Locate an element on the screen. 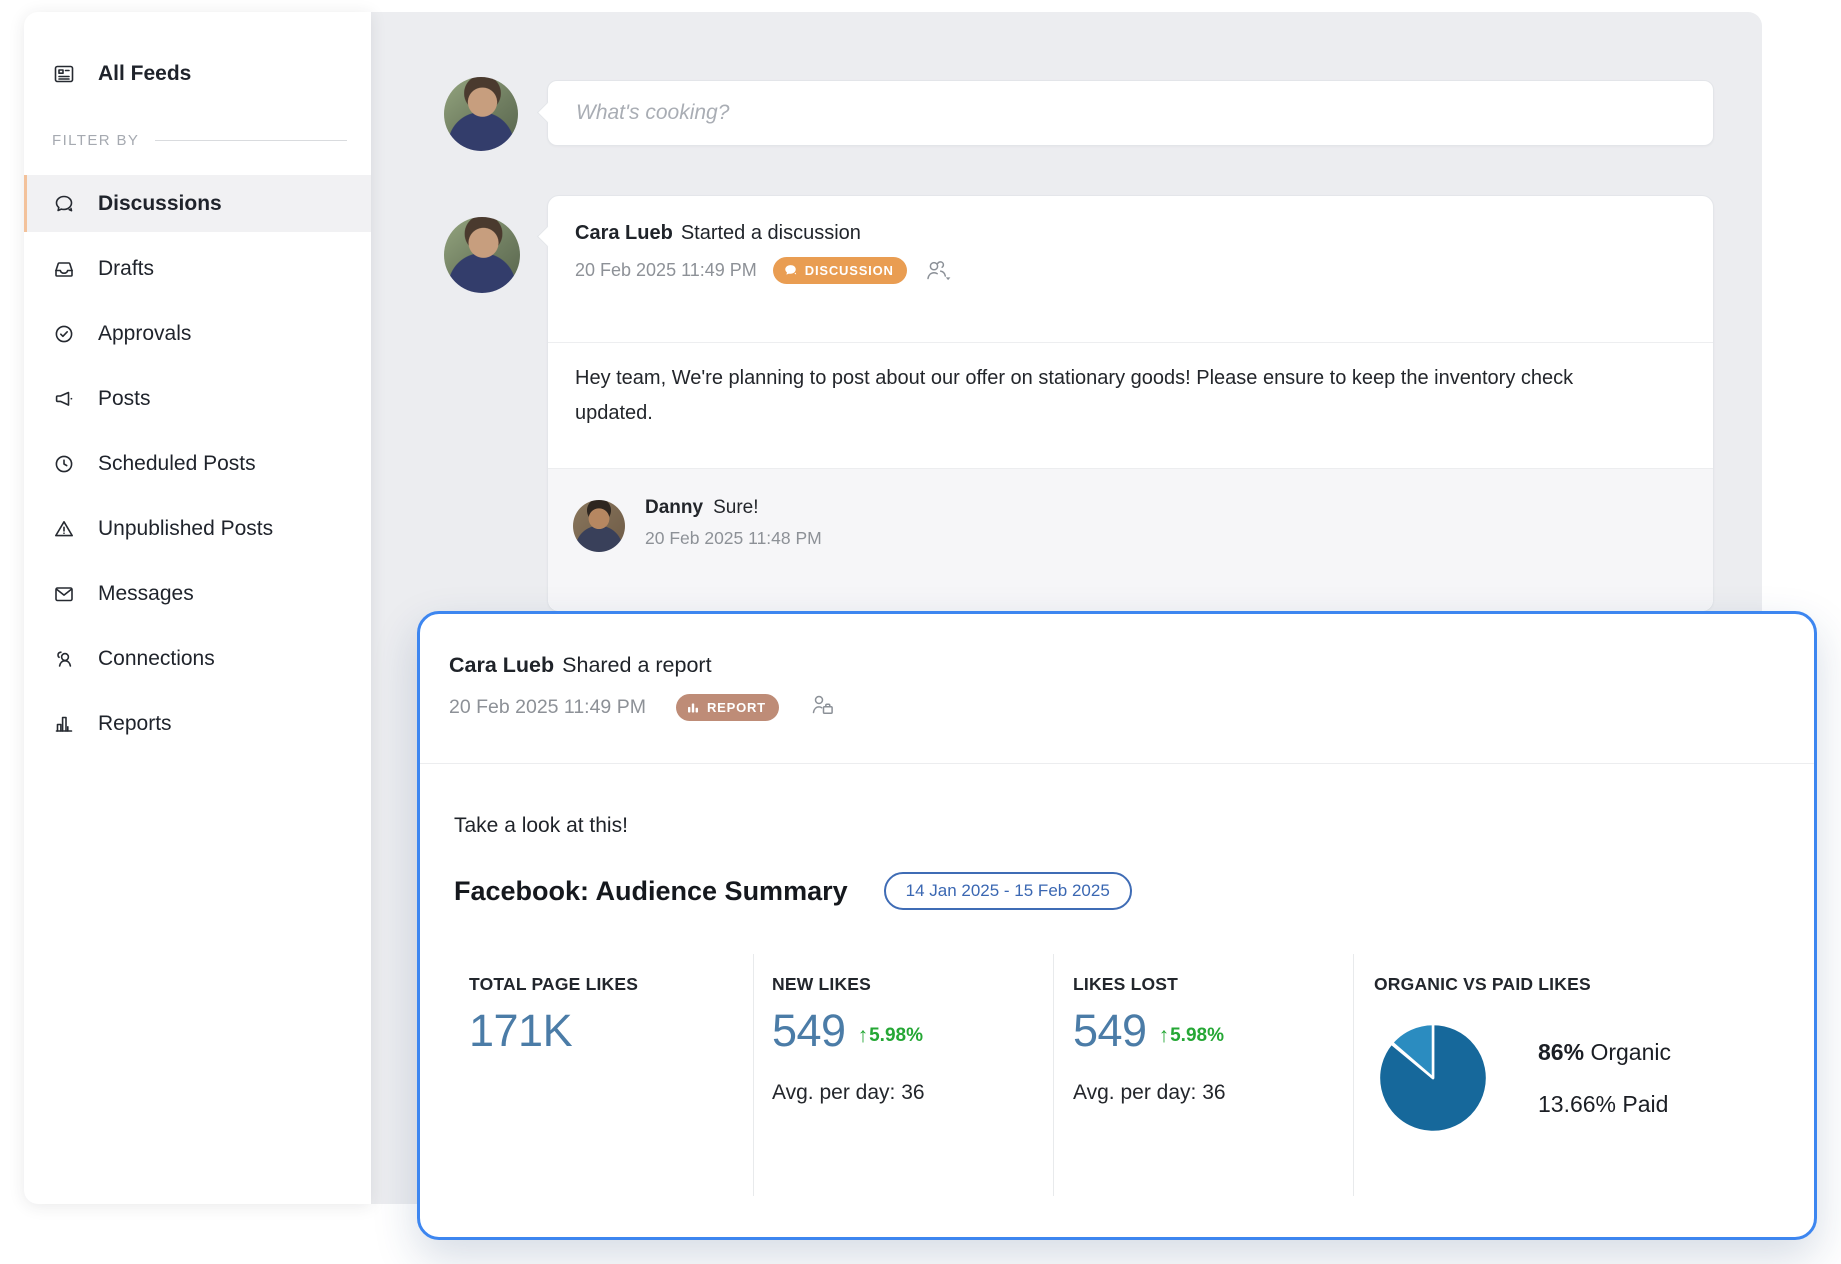 Image resolution: width=1841 pixels, height=1264 pixels. stat-label: ORGANIC VS PAID LIKES is located at coordinates (1482, 984).